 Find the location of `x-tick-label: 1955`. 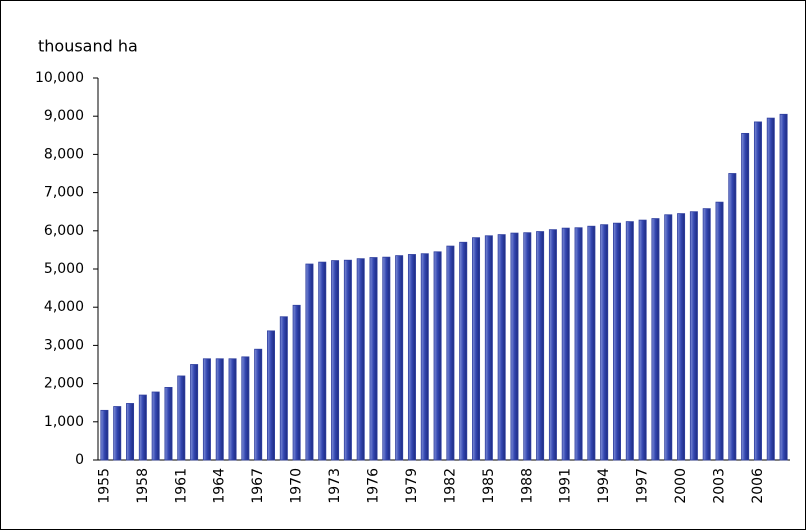

x-tick-label: 1955 is located at coordinates (104, 486).